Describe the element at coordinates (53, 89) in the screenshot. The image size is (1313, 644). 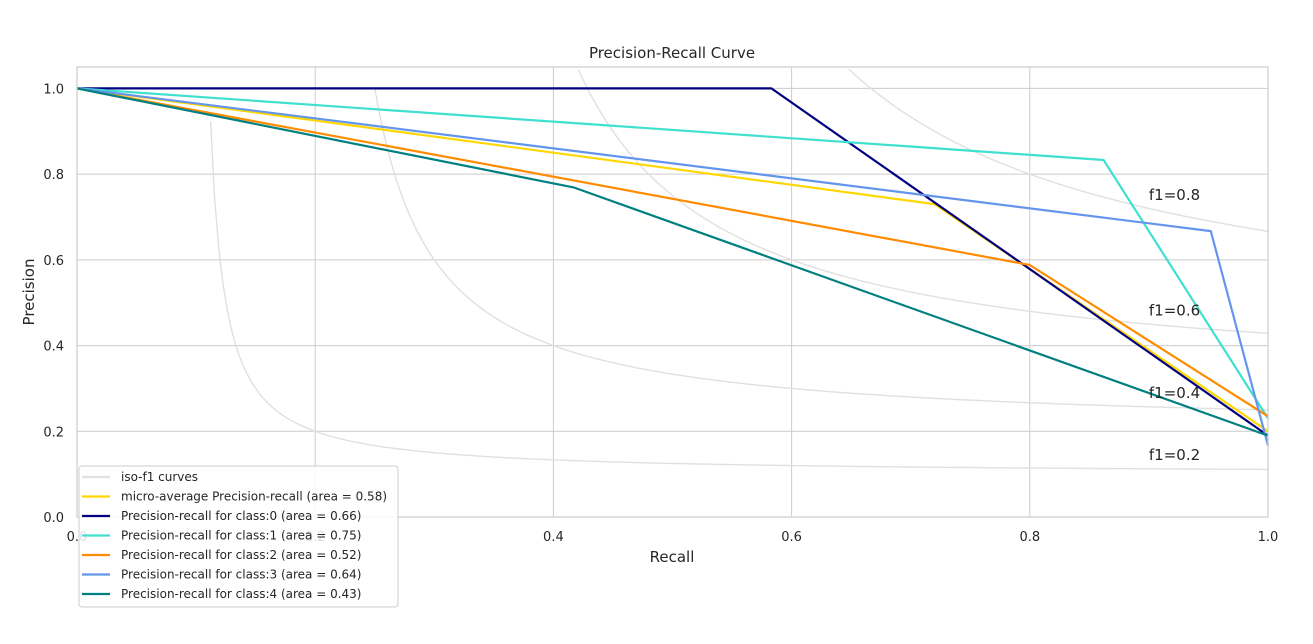
I see `y-tick-label: 1.0` at that location.